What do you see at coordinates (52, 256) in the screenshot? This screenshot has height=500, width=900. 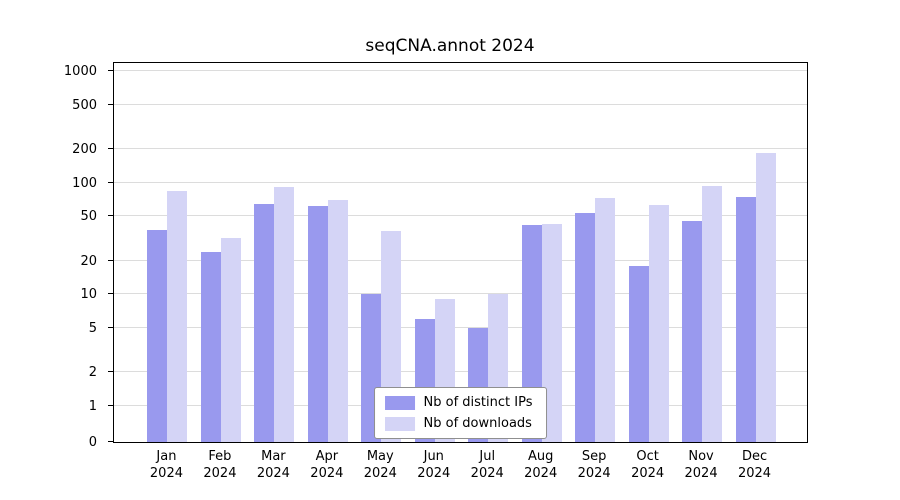 I see `y-axis: 0 1 2 5 10 20 50 100 200 500 1000` at bounding box center [52, 256].